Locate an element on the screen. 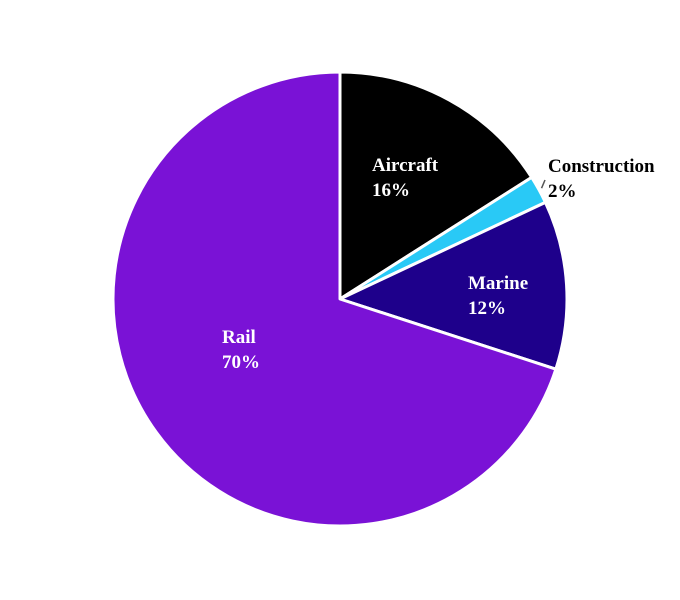 Image resolution: width=680 pixels, height=600 pixels. slice-label-aircraft: Aircraft is located at coordinates (405, 165).